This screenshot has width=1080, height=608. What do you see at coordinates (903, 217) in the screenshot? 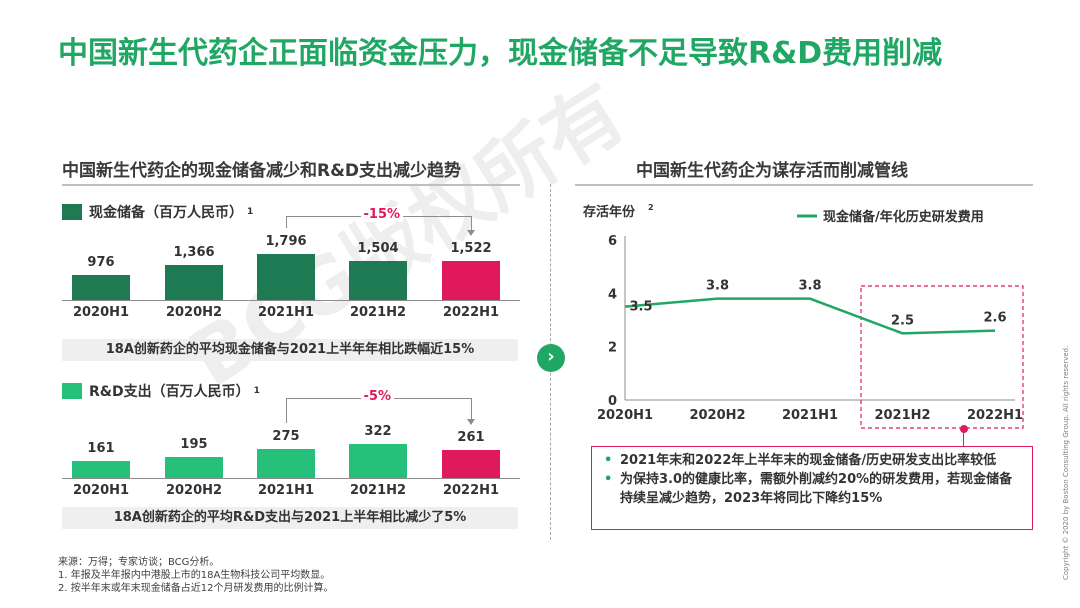
I see `line-legend-label: 现金储备/年化历史研发费用` at bounding box center [903, 217].